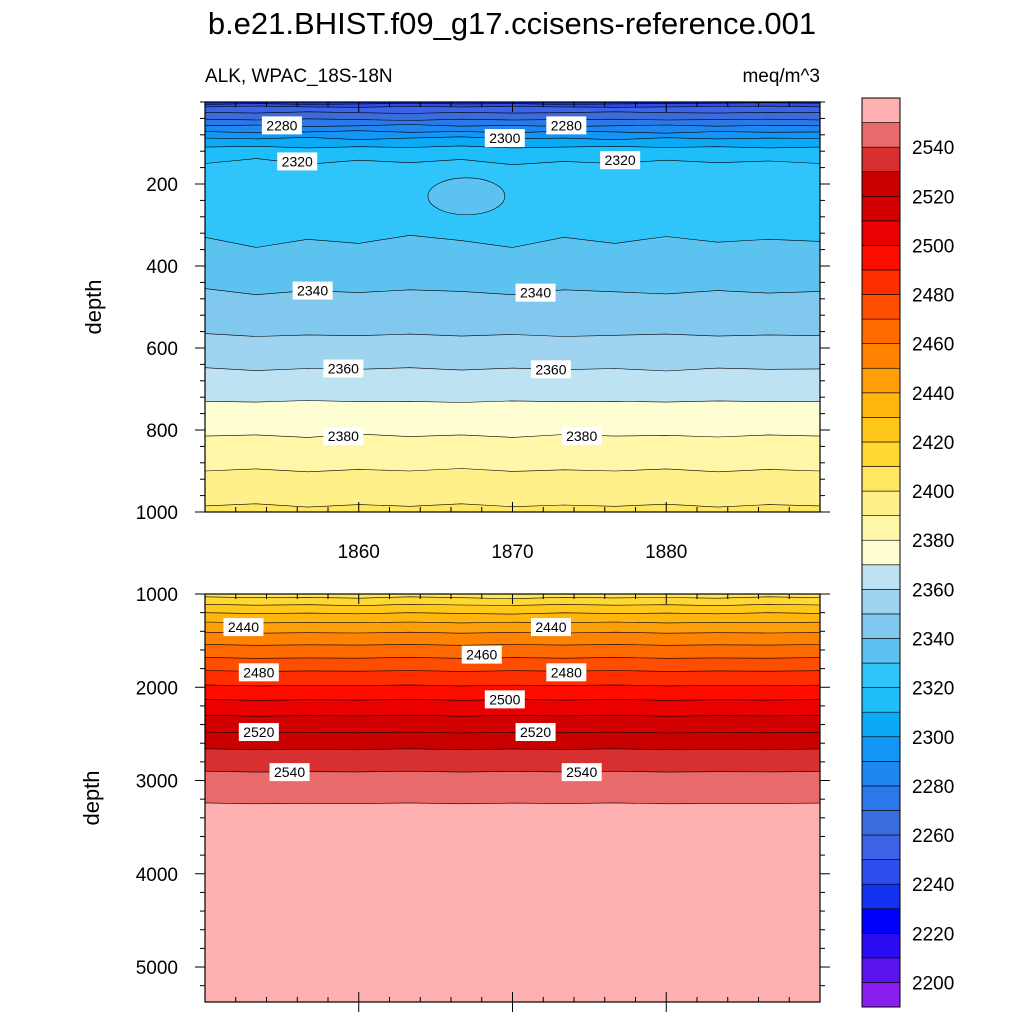  What do you see at coordinates (933, 246) in the screenshot?
I see `colorbar-tick-label: 2500` at bounding box center [933, 246].